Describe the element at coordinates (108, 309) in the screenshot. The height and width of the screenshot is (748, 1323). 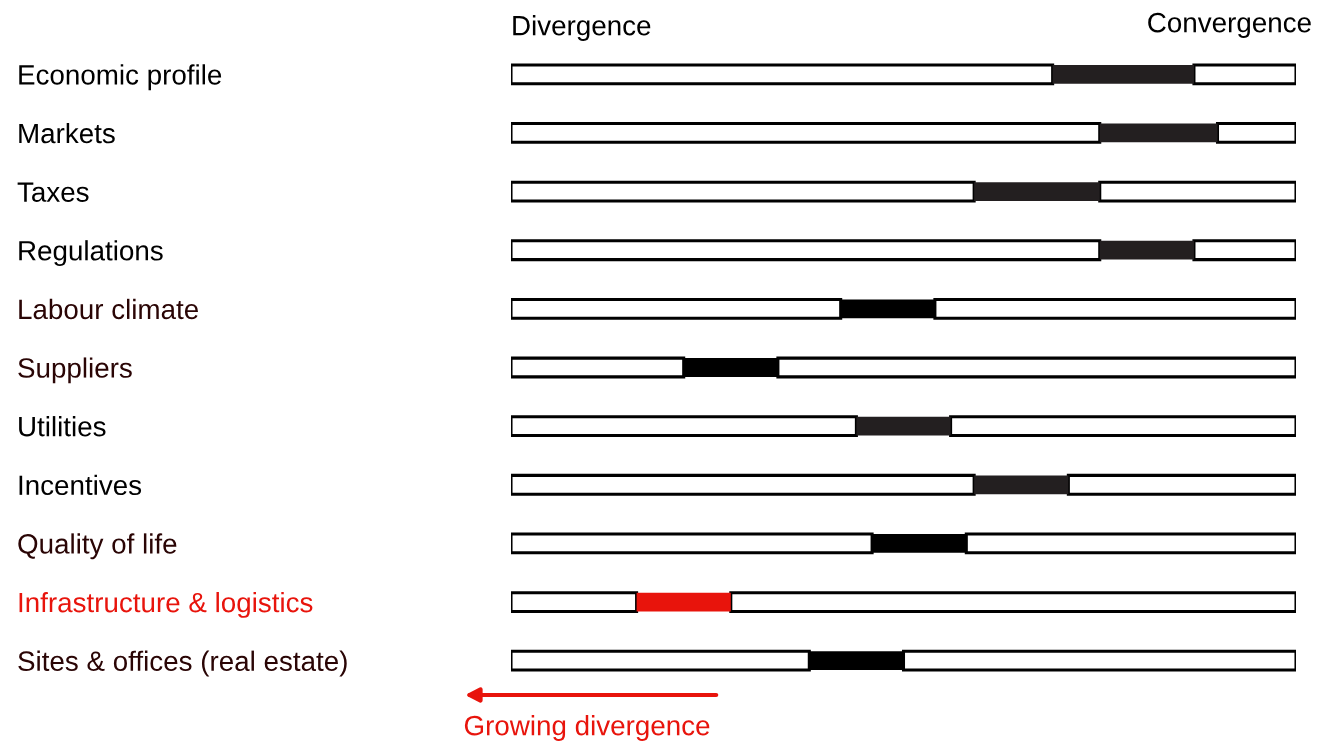
I see `y-tick-label: Labour climate` at that location.